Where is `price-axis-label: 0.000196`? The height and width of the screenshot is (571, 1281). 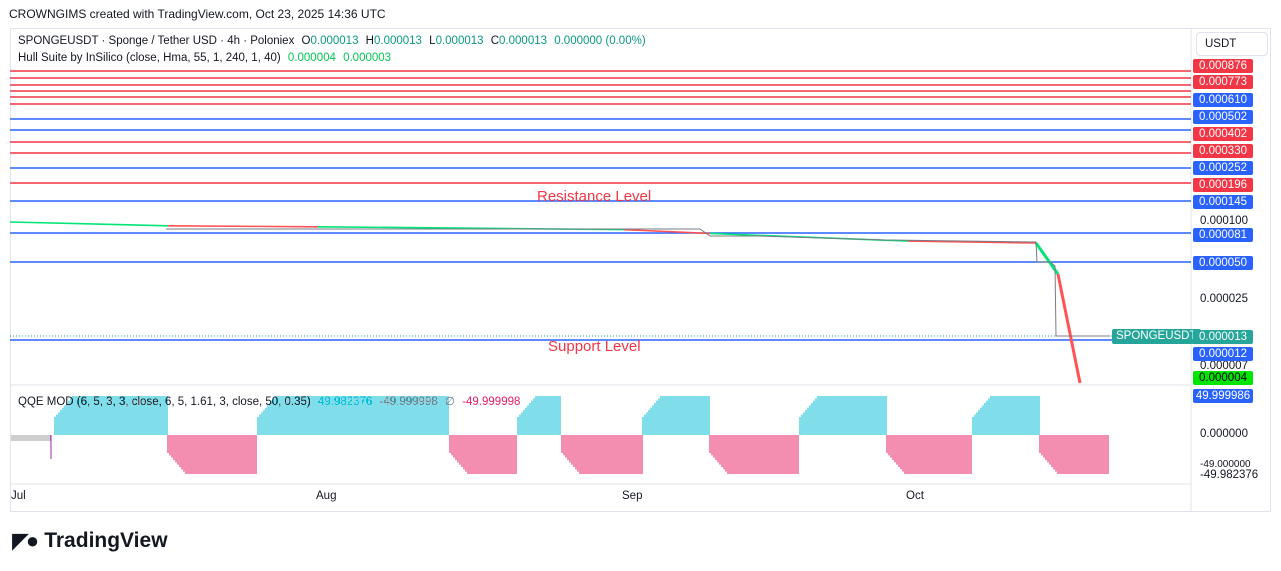 price-axis-label: 0.000196 is located at coordinates (1223, 185).